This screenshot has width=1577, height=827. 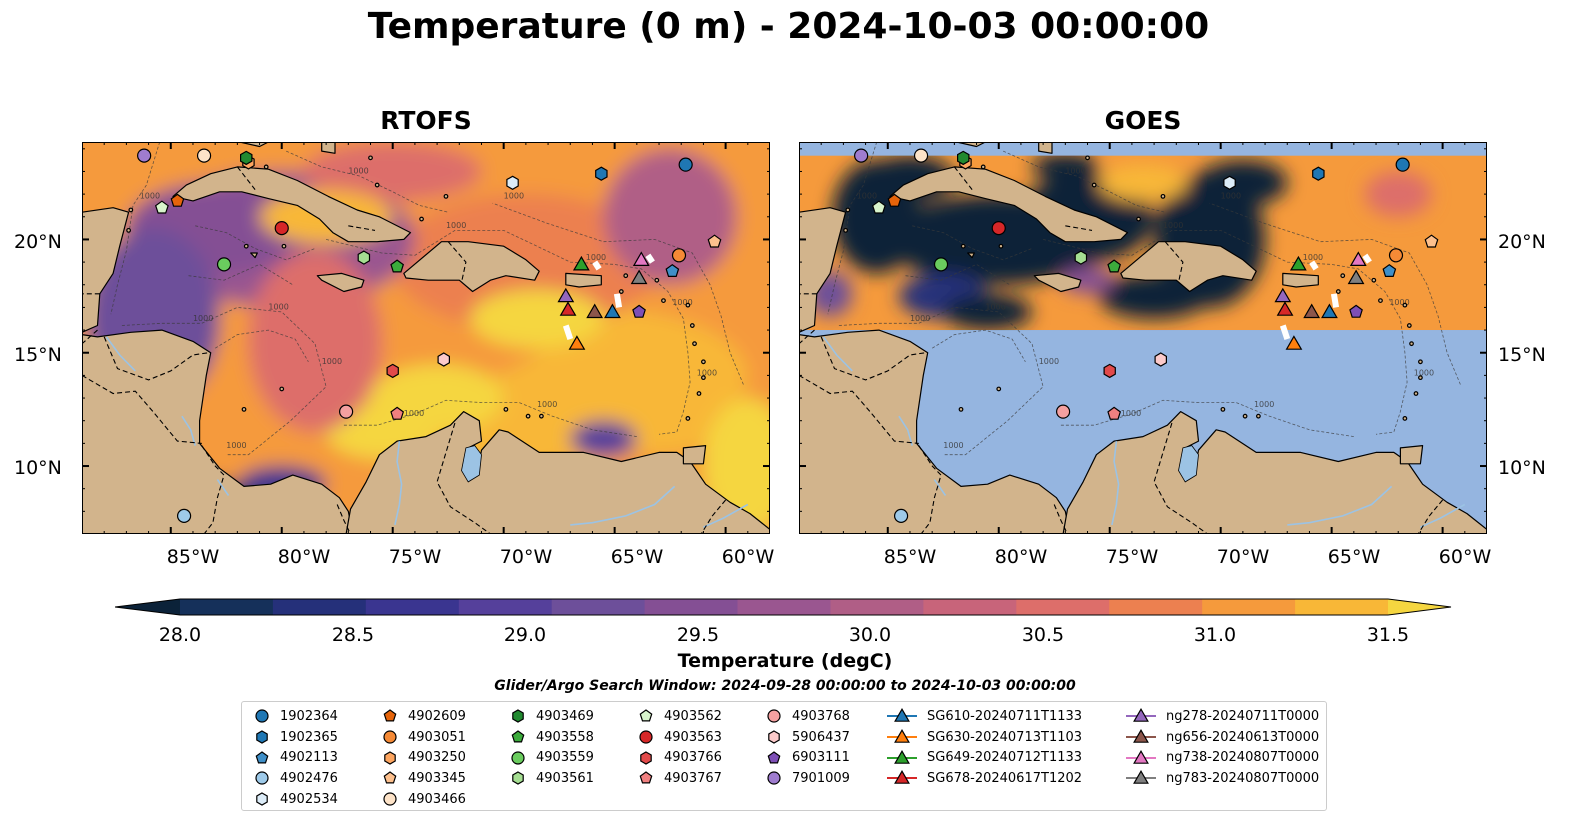 I want to click on land-central-america, so click(x=935, y=431).